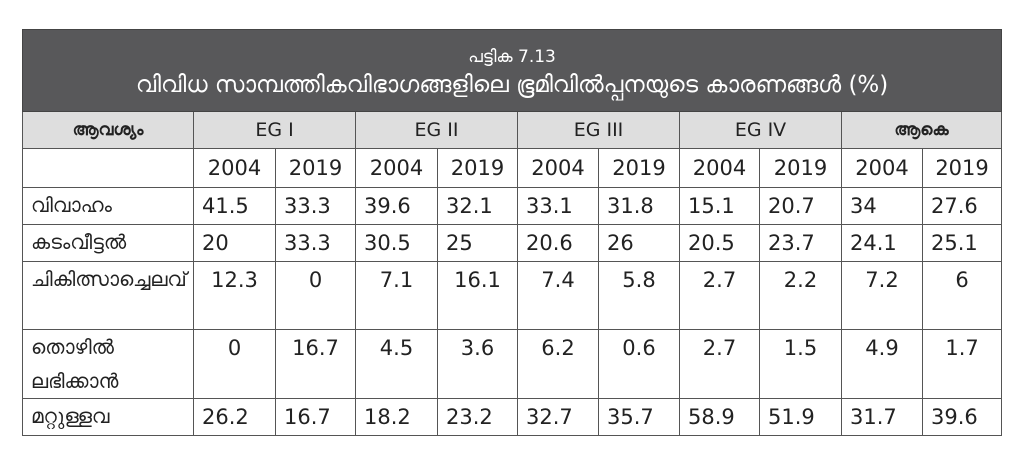  What do you see at coordinates (108, 168) in the screenshot?
I see `empty-cell` at bounding box center [108, 168].